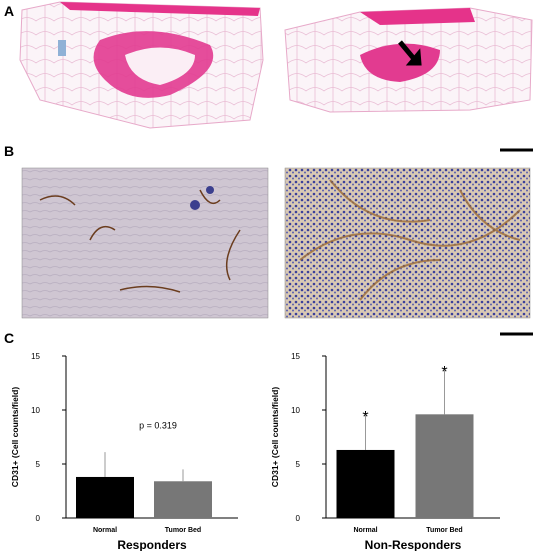  I want to click on histology-a-right, so click(408, 60).